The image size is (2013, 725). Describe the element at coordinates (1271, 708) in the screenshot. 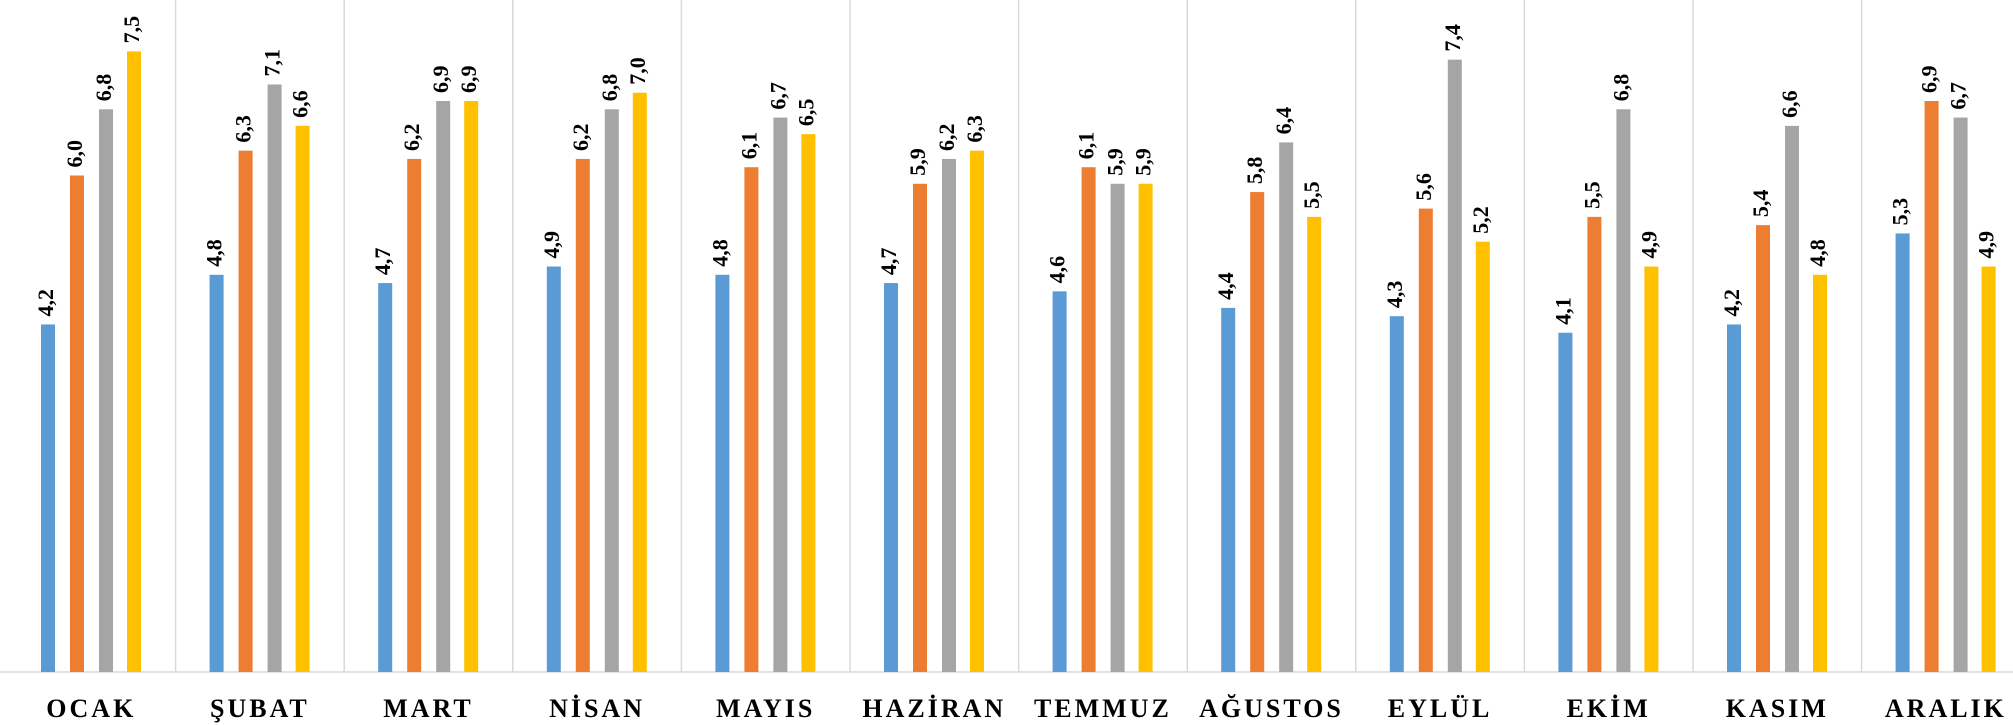

I see `x-tick-label: AĞUSTOS` at that location.